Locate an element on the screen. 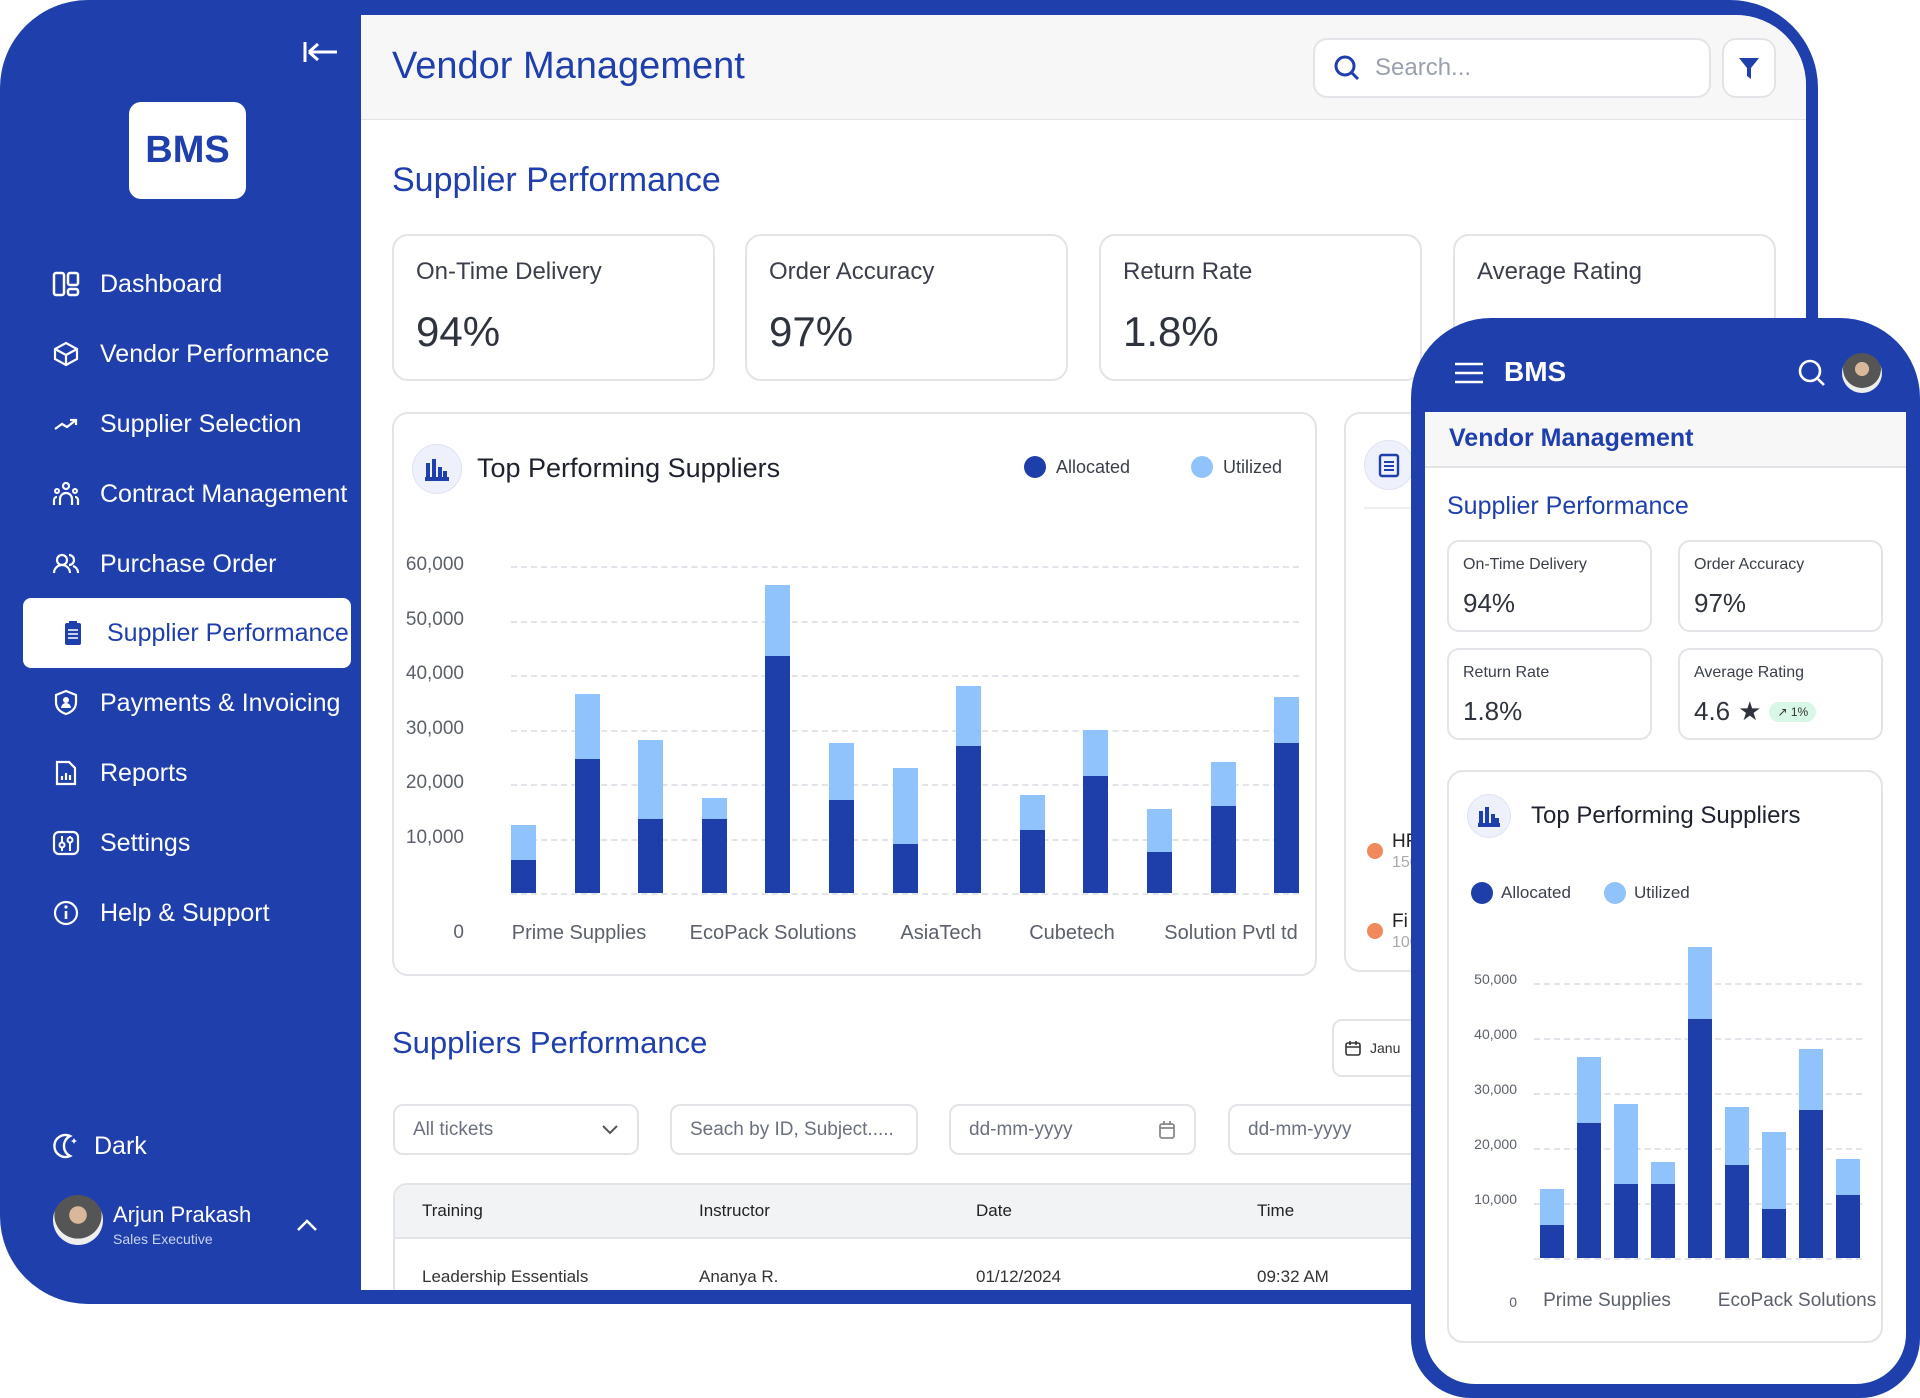 This screenshot has height=1398, width=1920. kpi-card-on-time-delivery: On-Time Delivery 94% is located at coordinates (553, 307).